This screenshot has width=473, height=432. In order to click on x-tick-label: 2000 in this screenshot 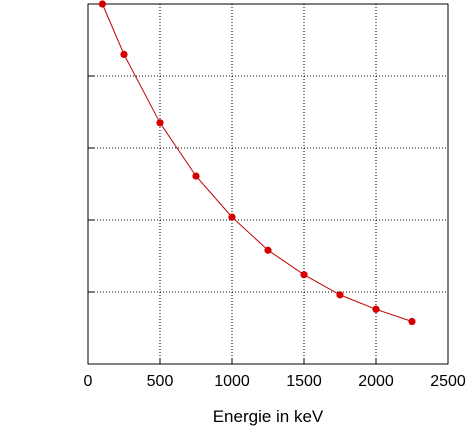, I will do `click(376, 381)`.